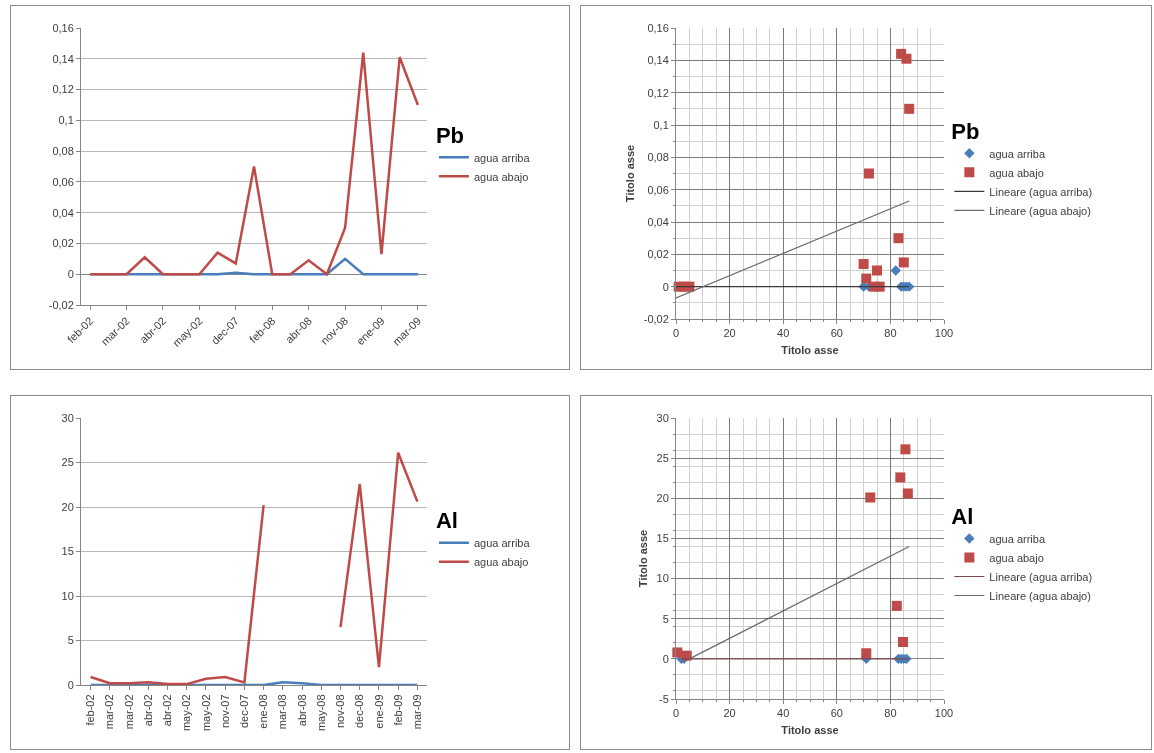 The height and width of the screenshot is (753, 1154). Describe the element at coordinates (90, 710) in the screenshot. I see `x-tick-label: feb-02` at that location.